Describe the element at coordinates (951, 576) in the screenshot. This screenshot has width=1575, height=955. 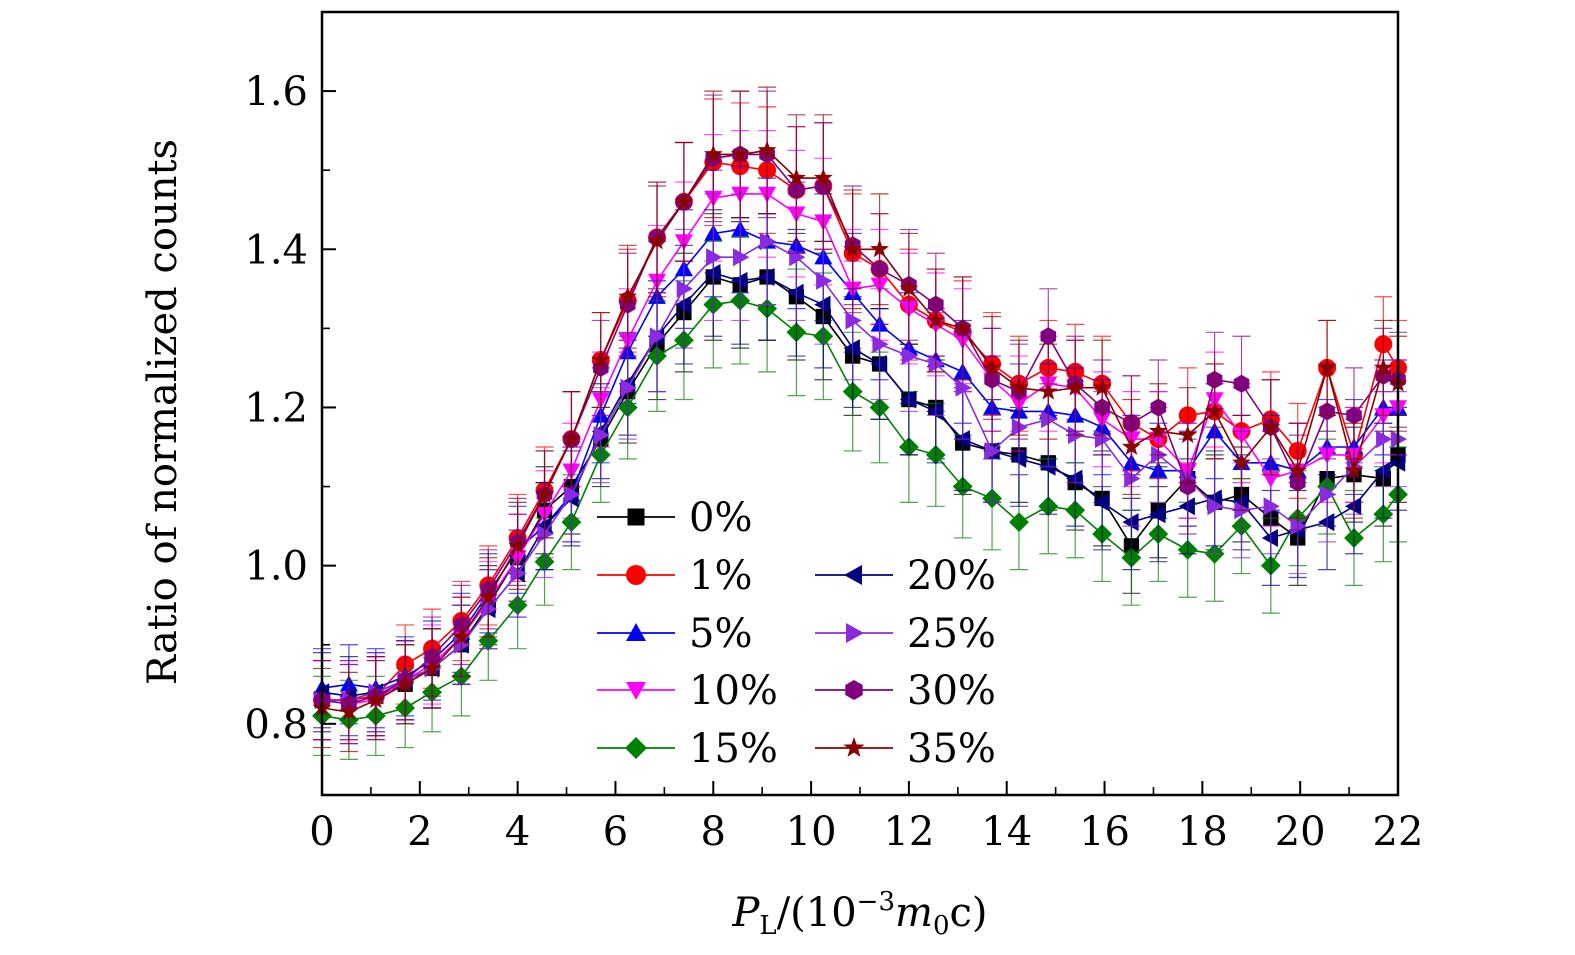
I see `legend-label: 20%` at that location.